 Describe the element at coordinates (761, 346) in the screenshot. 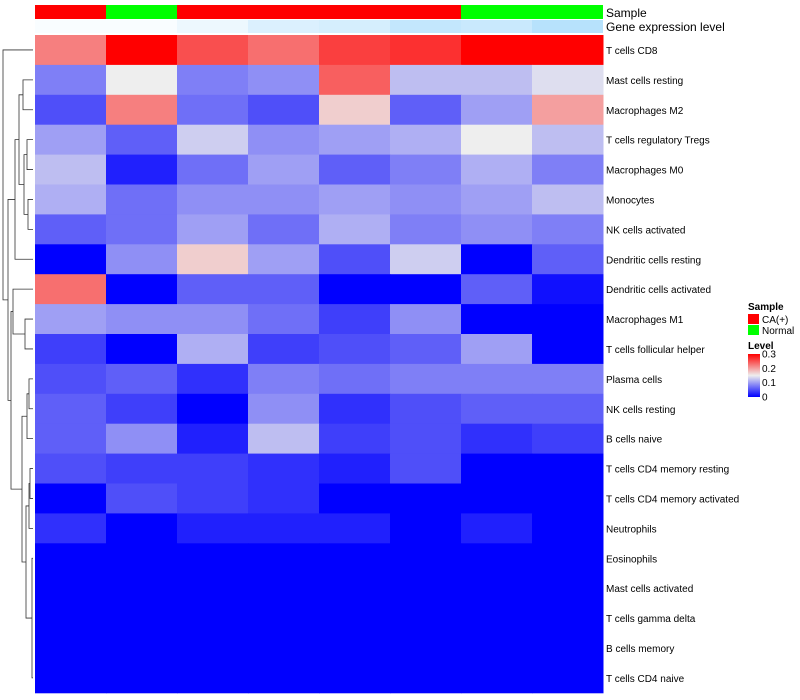

I see `legend-level-title: Level` at that location.